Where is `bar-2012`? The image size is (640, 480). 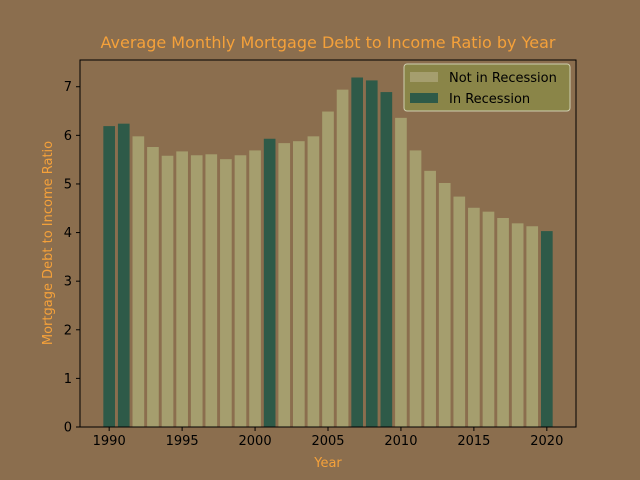 bar-2012 is located at coordinates (430, 298).